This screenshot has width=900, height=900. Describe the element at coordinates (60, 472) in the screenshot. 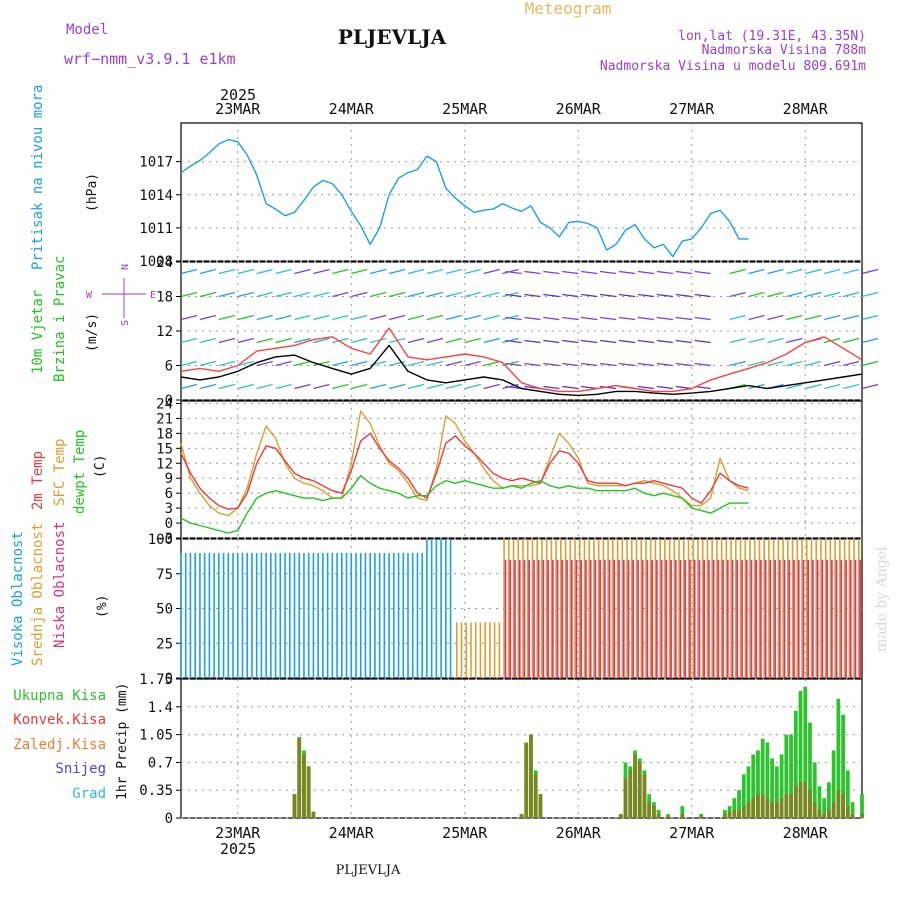

I see `temp-sfc-label: SFC Temp` at that location.